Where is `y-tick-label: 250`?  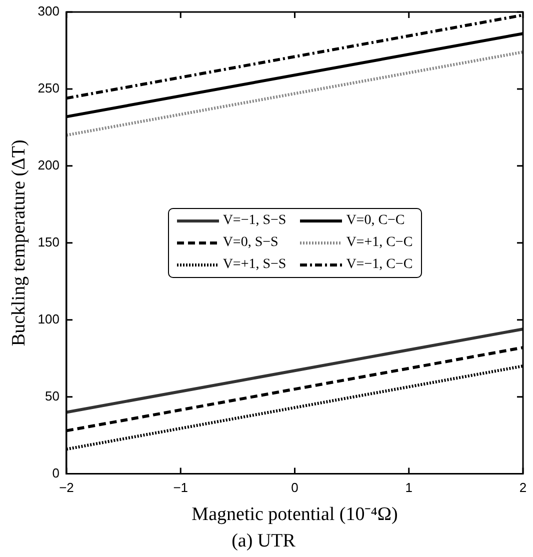 y-tick-label: 250 is located at coordinates (49, 88).